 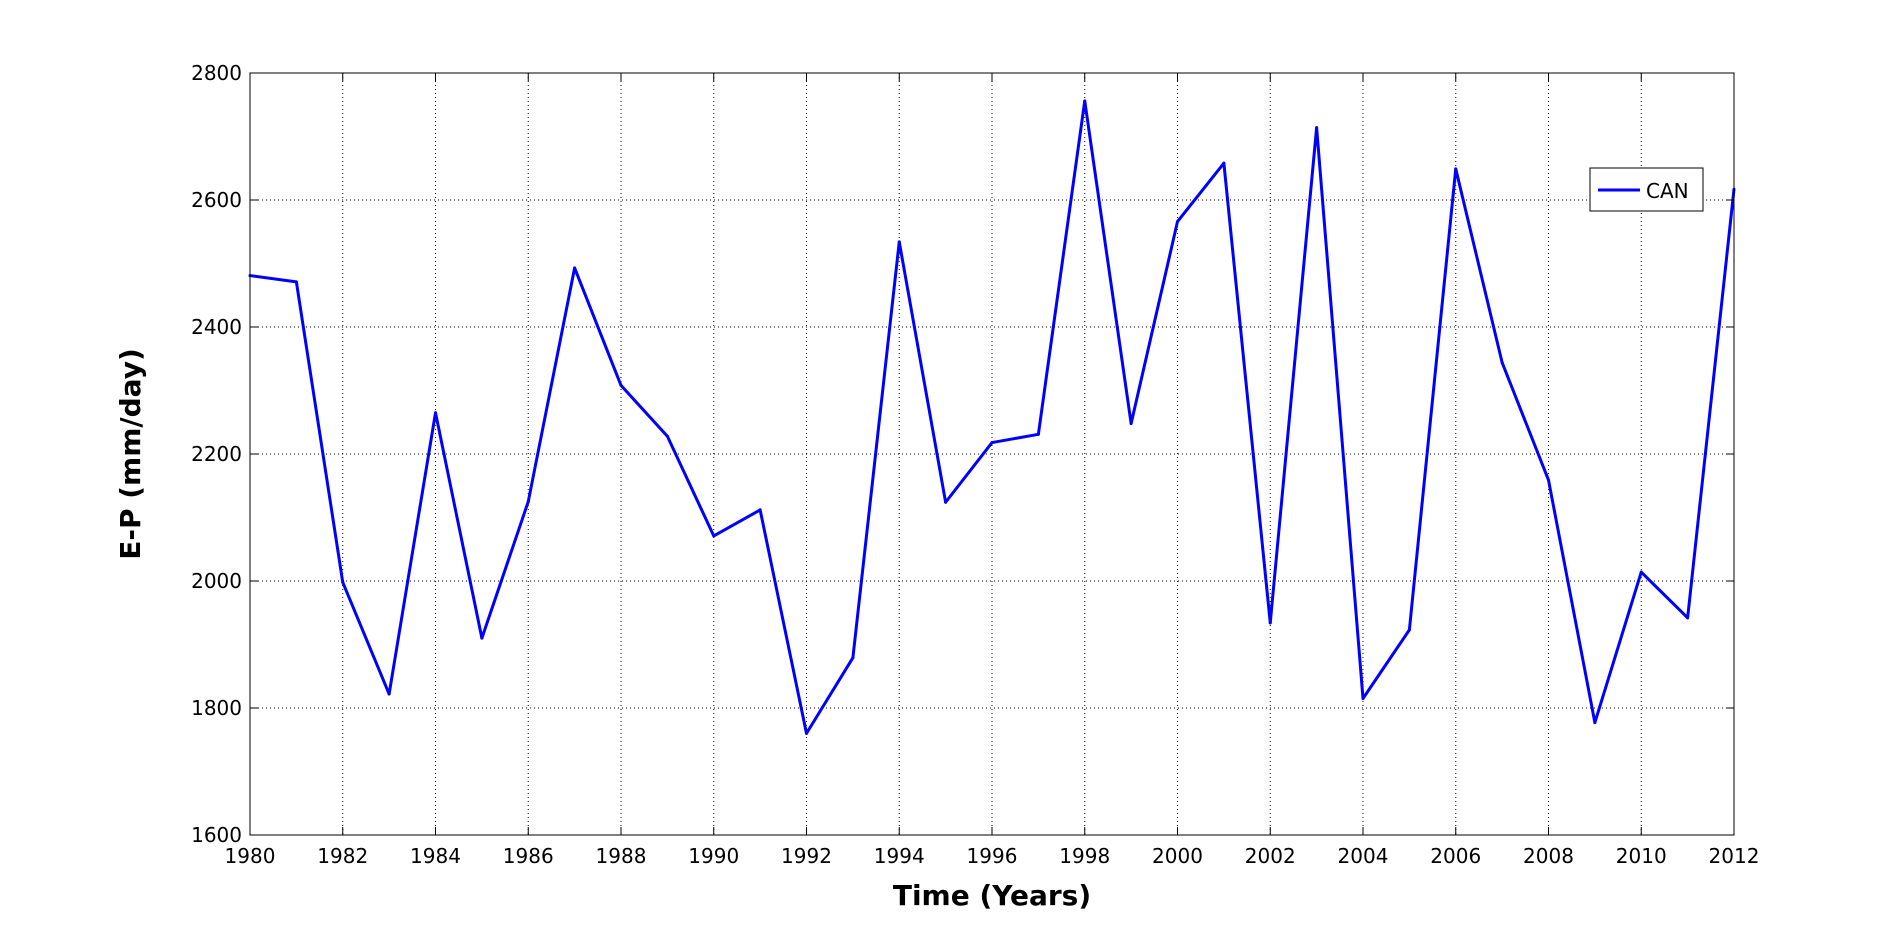 I want to click on x-tick-label: 1984, so click(x=435, y=856).